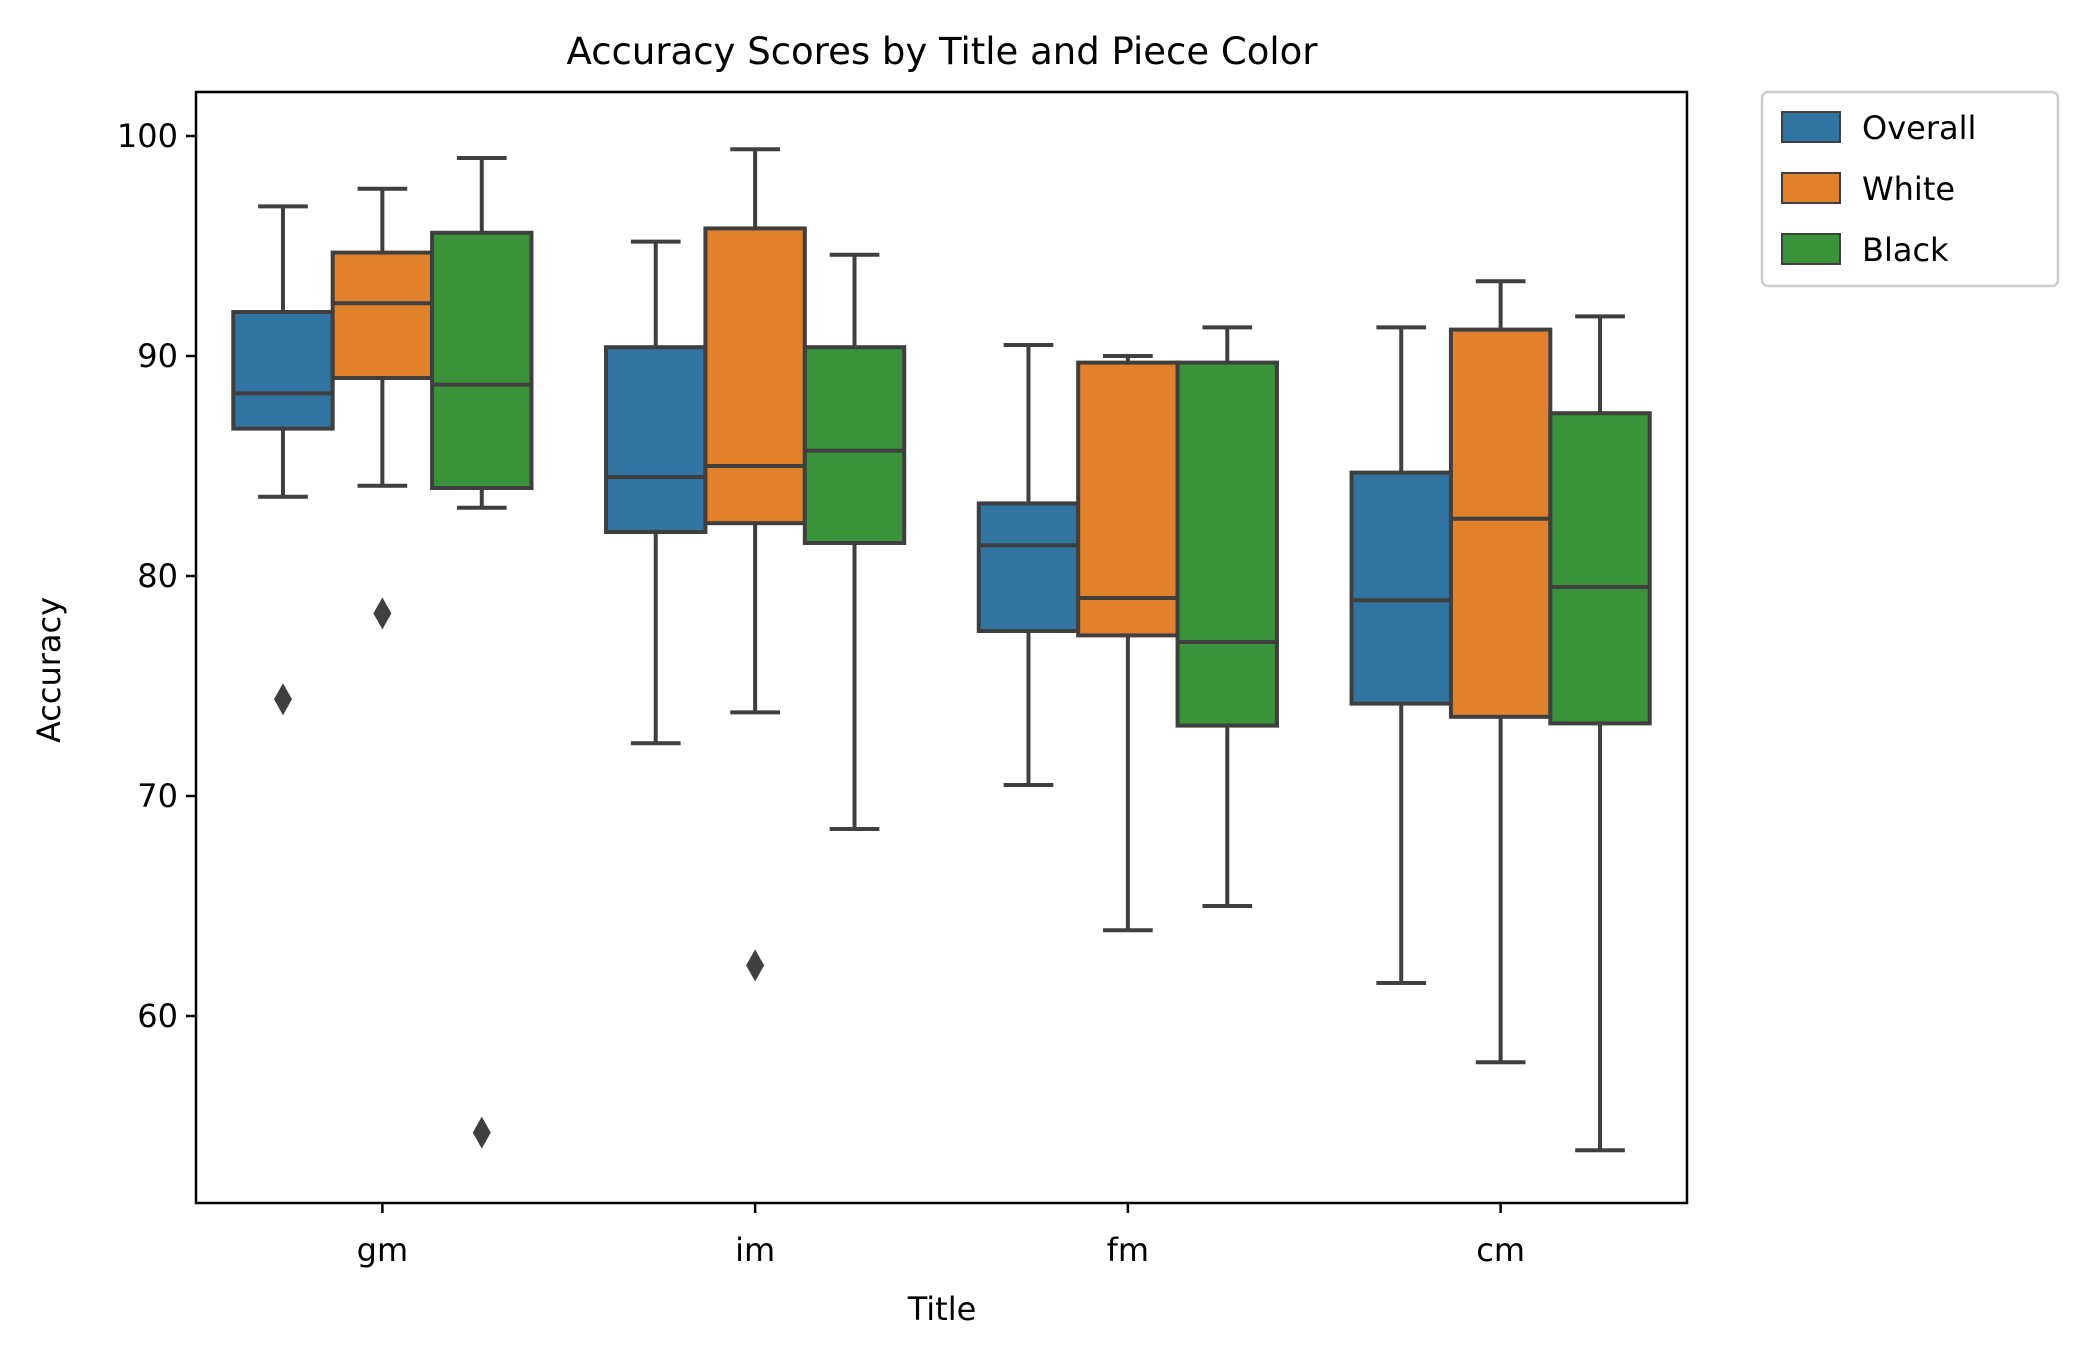 The width and height of the screenshot is (2086, 1357). Describe the element at coordinates (1128, 643) in the screenshot. I see `box-fm-white` at that location.